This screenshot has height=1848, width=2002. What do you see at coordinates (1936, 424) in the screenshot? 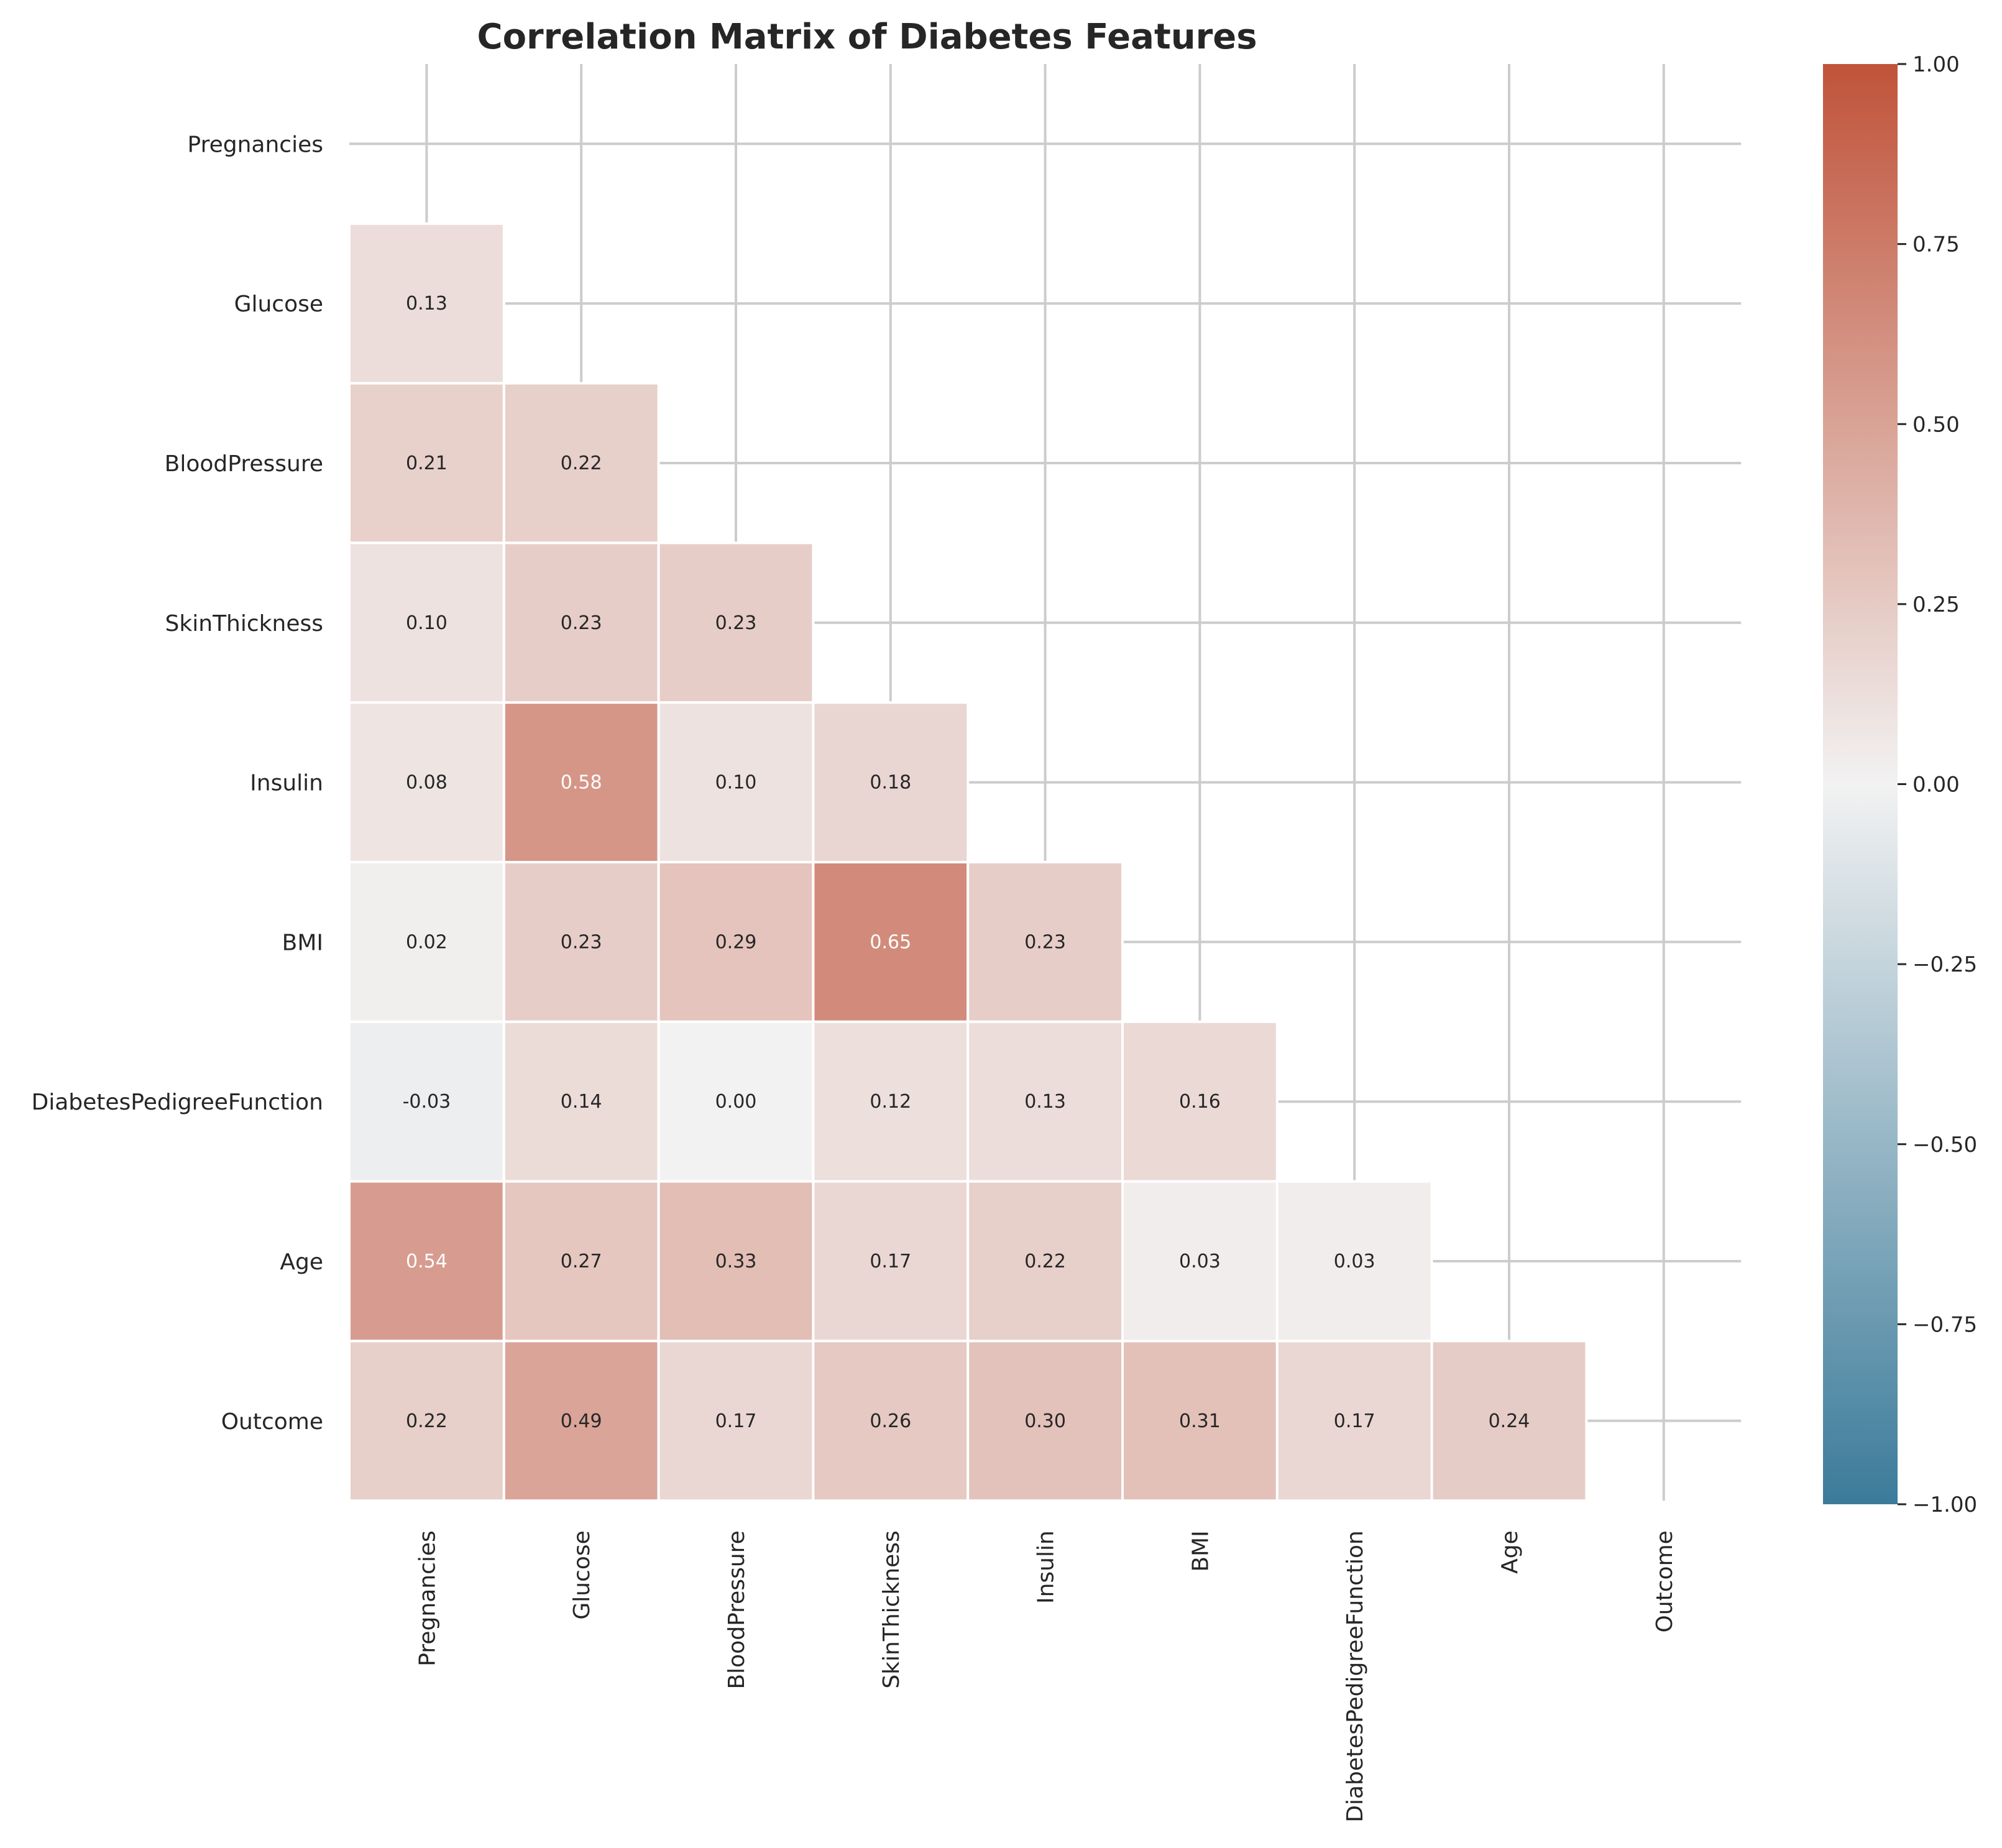
I see `colorbar-tick-label: 0.50` at bounding box center [1936, 424].